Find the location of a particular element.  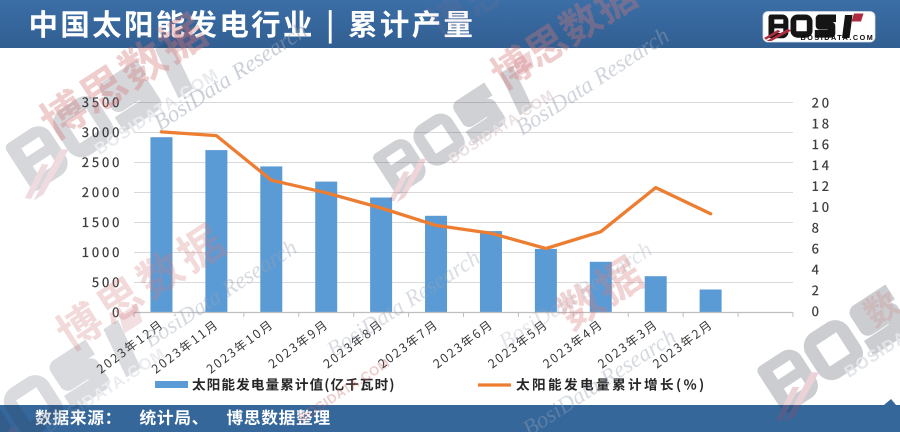

svg-text: BOSIDATA.COM is located at coordinates (838, 37).